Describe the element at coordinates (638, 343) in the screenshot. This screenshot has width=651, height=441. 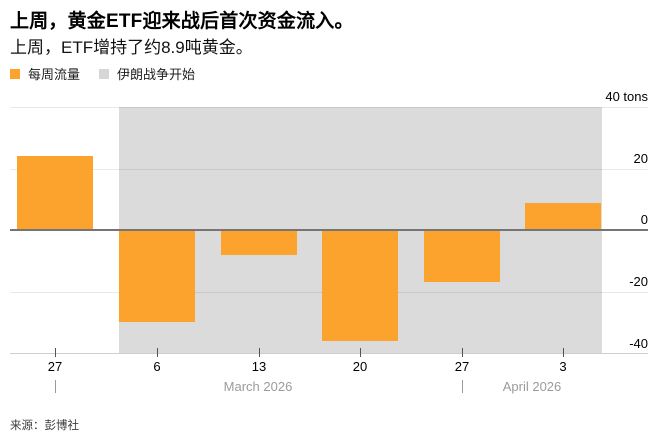
I see `y-axis-tick-label: -40` at that location.